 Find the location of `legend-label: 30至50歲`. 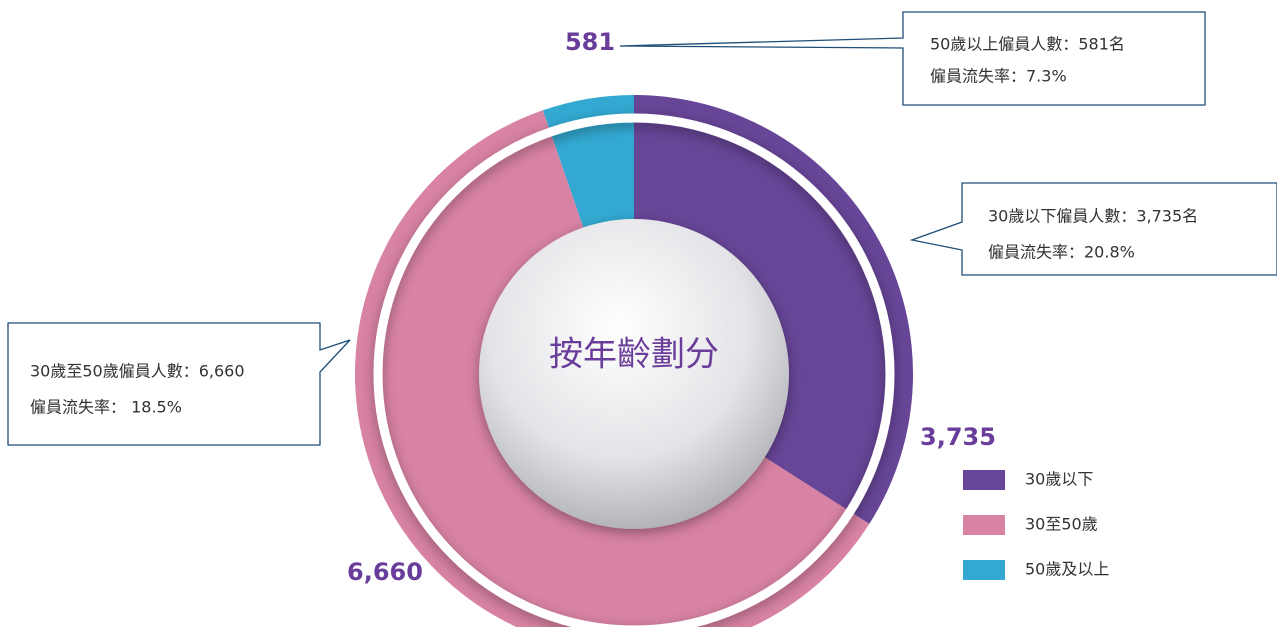

legend-label: 30至50歲 is located at coordinates (1061, 524).